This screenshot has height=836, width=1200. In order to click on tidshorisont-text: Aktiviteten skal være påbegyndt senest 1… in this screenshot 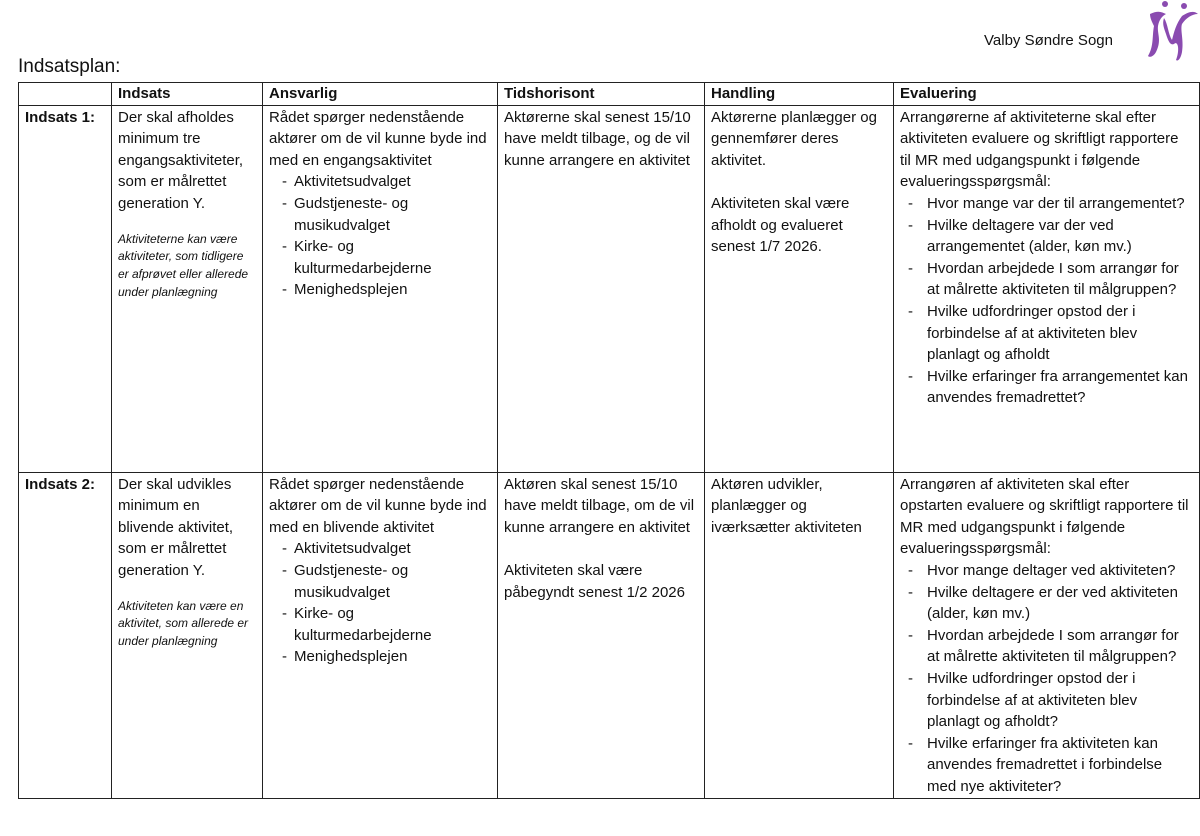, I will do `click(594, 581)`.